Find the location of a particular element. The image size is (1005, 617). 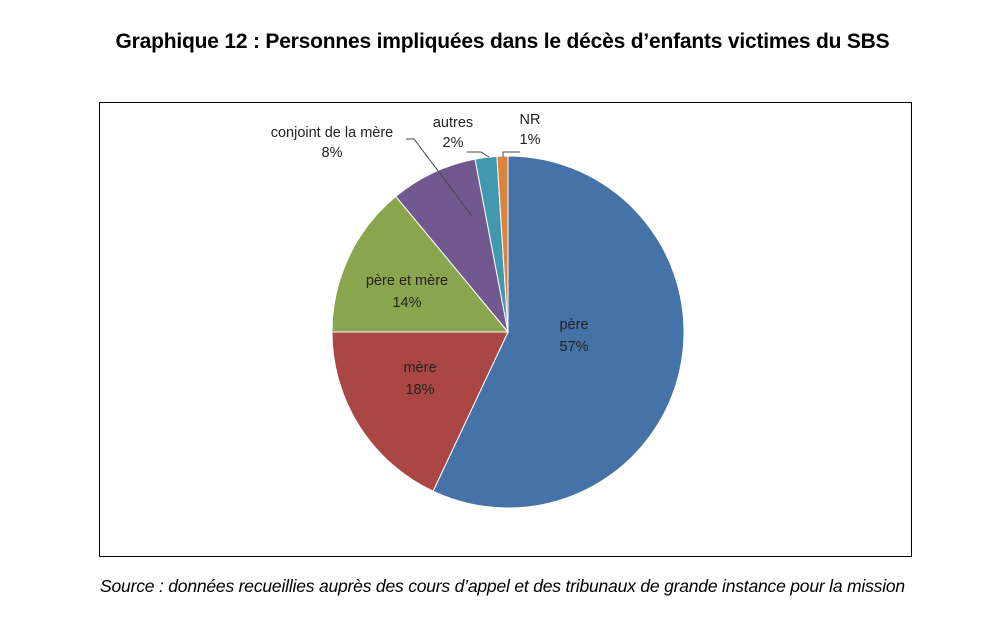

label-conjoint-name: conjoint de la mère is located at coordinates (332, 133).